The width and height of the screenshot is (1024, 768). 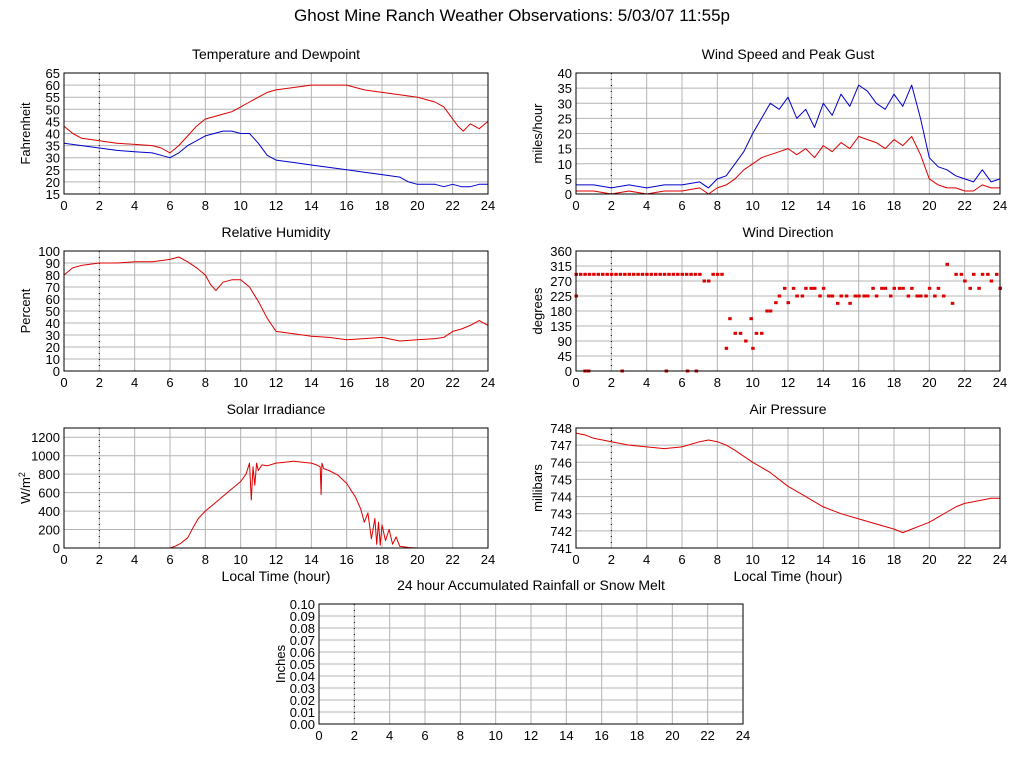 I want to click on wind-direction-title: Wind Direction, so click(x=787, y=232).